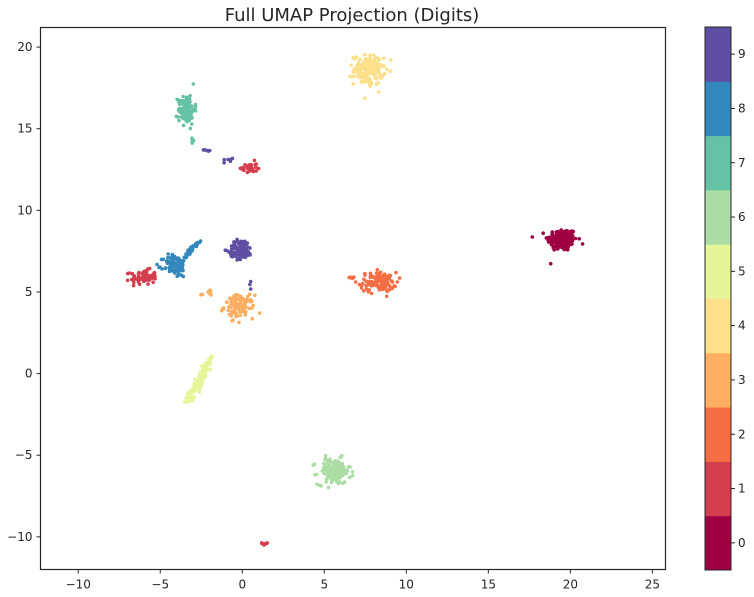 This screenshot has width=754, height=597. What do you see at coordinates (742, 434) in the screenshot?
I see `colorbar-tick-label: 2` at bounding box center [742, 434].